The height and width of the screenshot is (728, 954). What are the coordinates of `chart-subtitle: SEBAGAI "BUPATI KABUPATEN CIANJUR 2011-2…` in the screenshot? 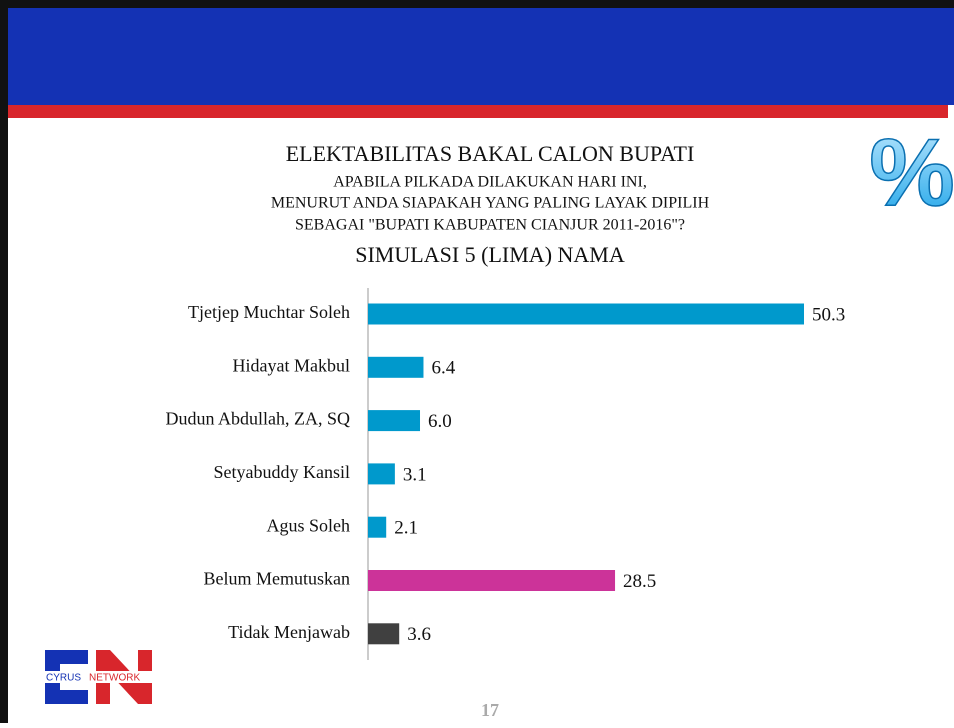 It's located at (490, 225).